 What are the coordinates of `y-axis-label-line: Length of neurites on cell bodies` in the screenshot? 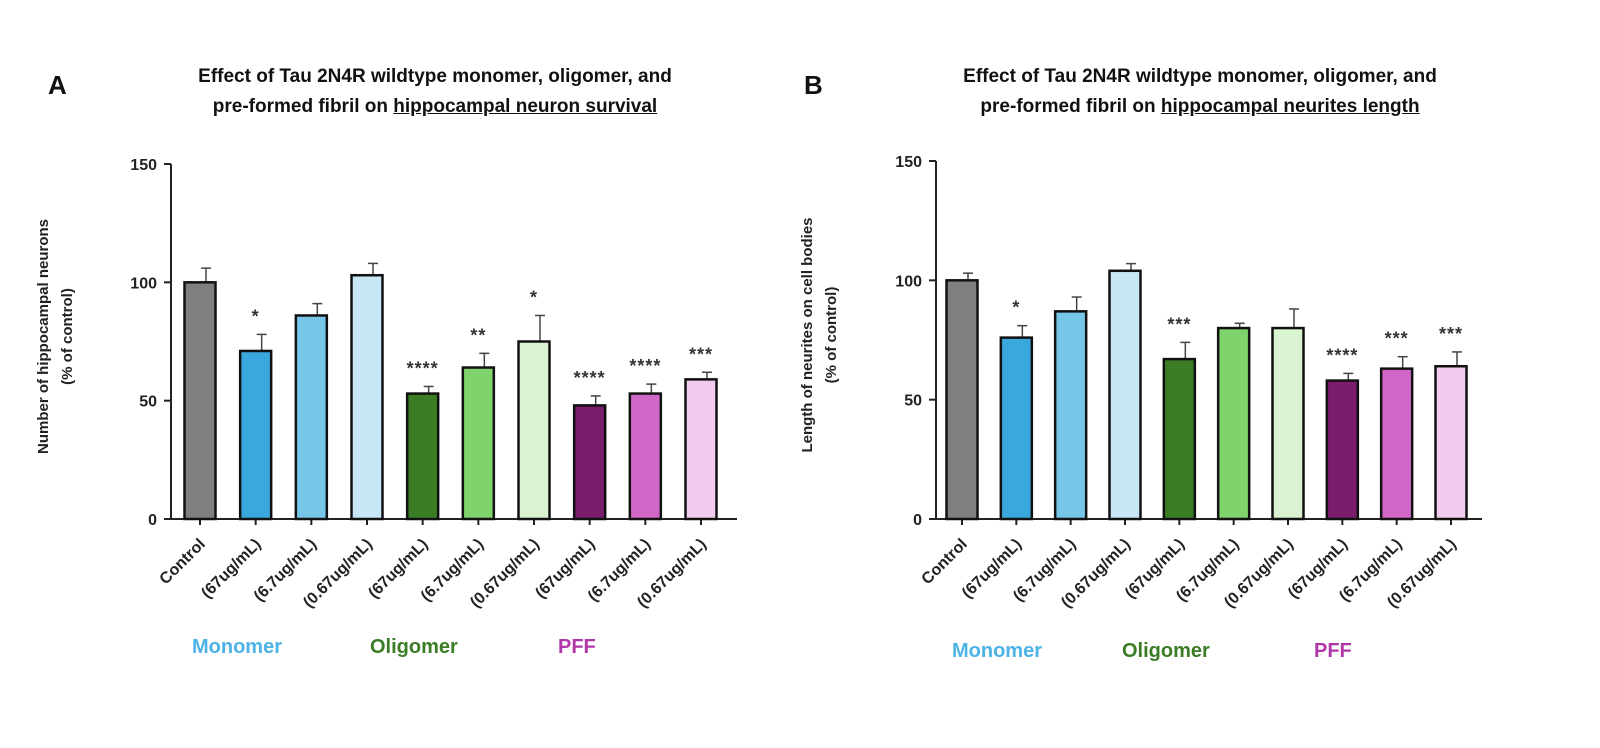 It's located at (807, 334).